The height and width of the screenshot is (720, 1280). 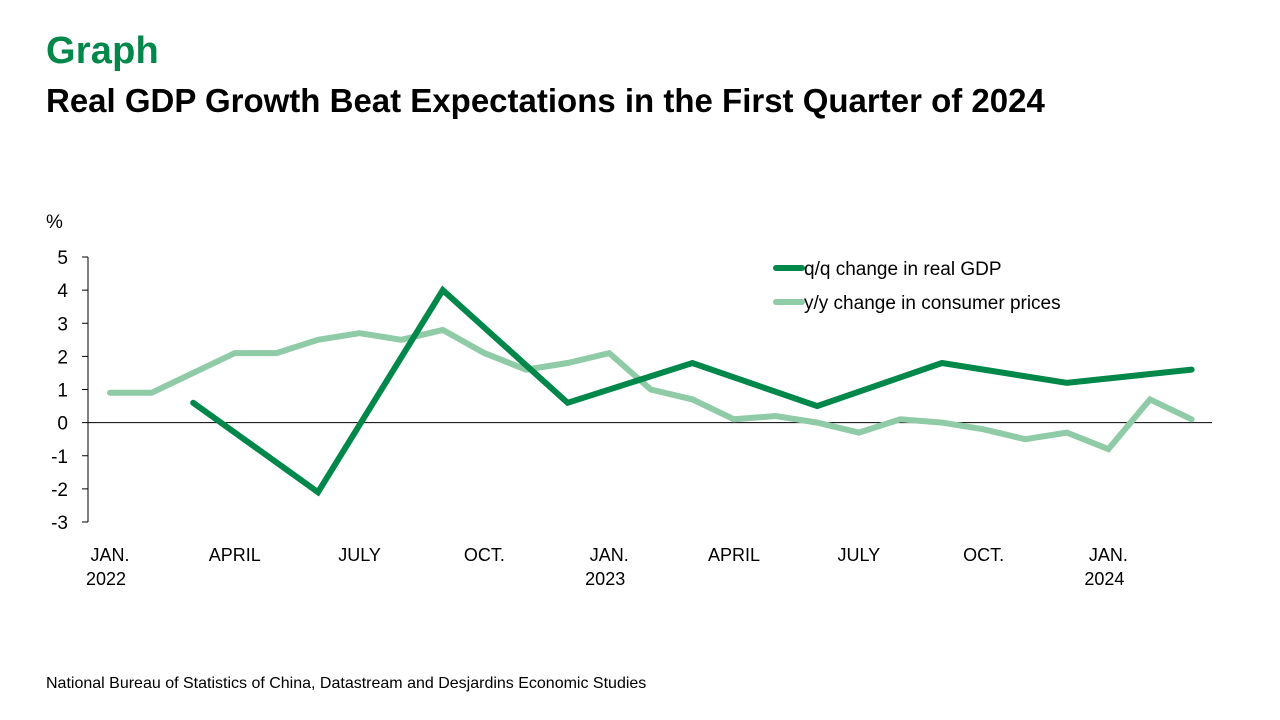 What do you see at coordinates (70, 391) in the screenshot?
I see `y-axis: 5 4 3 2 1 0 -1 -2 -3` at bounding box center [70, 391].